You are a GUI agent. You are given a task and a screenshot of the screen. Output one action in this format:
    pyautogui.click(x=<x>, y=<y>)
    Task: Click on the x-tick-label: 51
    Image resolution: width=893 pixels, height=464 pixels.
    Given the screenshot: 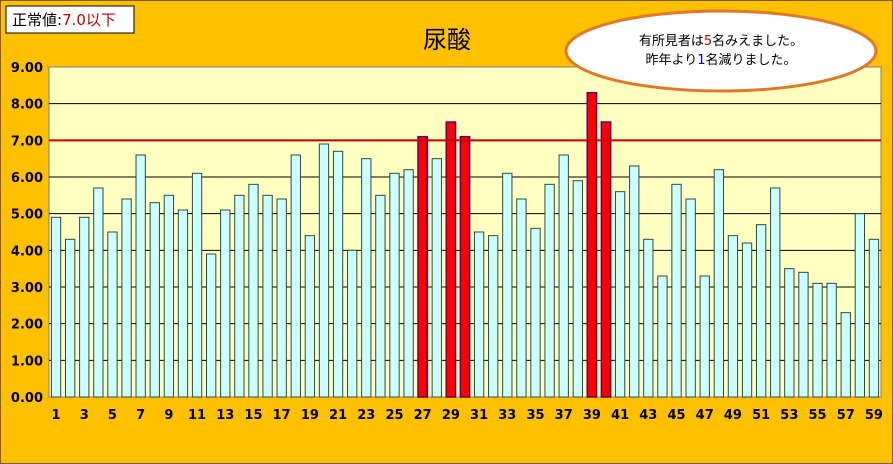 What is the action you would take?
    pyautogui.click(x=761, y=415)
    